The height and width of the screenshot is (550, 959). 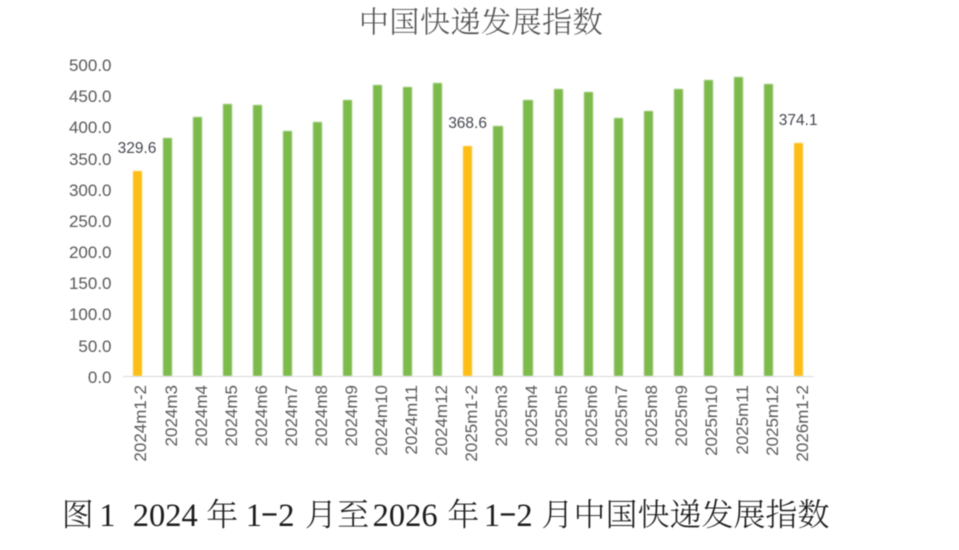 What do you see at coordinates (165, 516) in the screenshot?
I see `svg-text: 2024` at bounding box center [165, 516].